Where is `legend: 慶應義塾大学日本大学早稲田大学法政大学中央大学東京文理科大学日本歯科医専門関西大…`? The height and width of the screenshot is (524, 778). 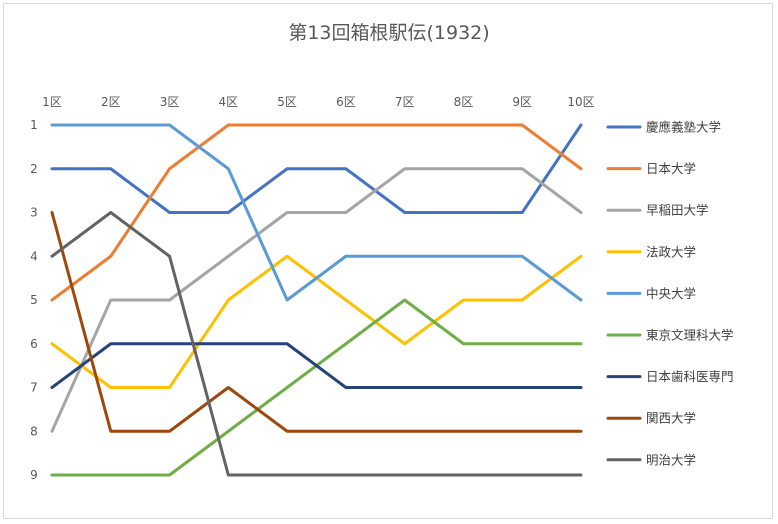 legend: 慶應義塾大学日本大学早稲田大学法政大学中央大学東京文理科大学日本歯科医専門関西大… is located at coordinates (670, 293).